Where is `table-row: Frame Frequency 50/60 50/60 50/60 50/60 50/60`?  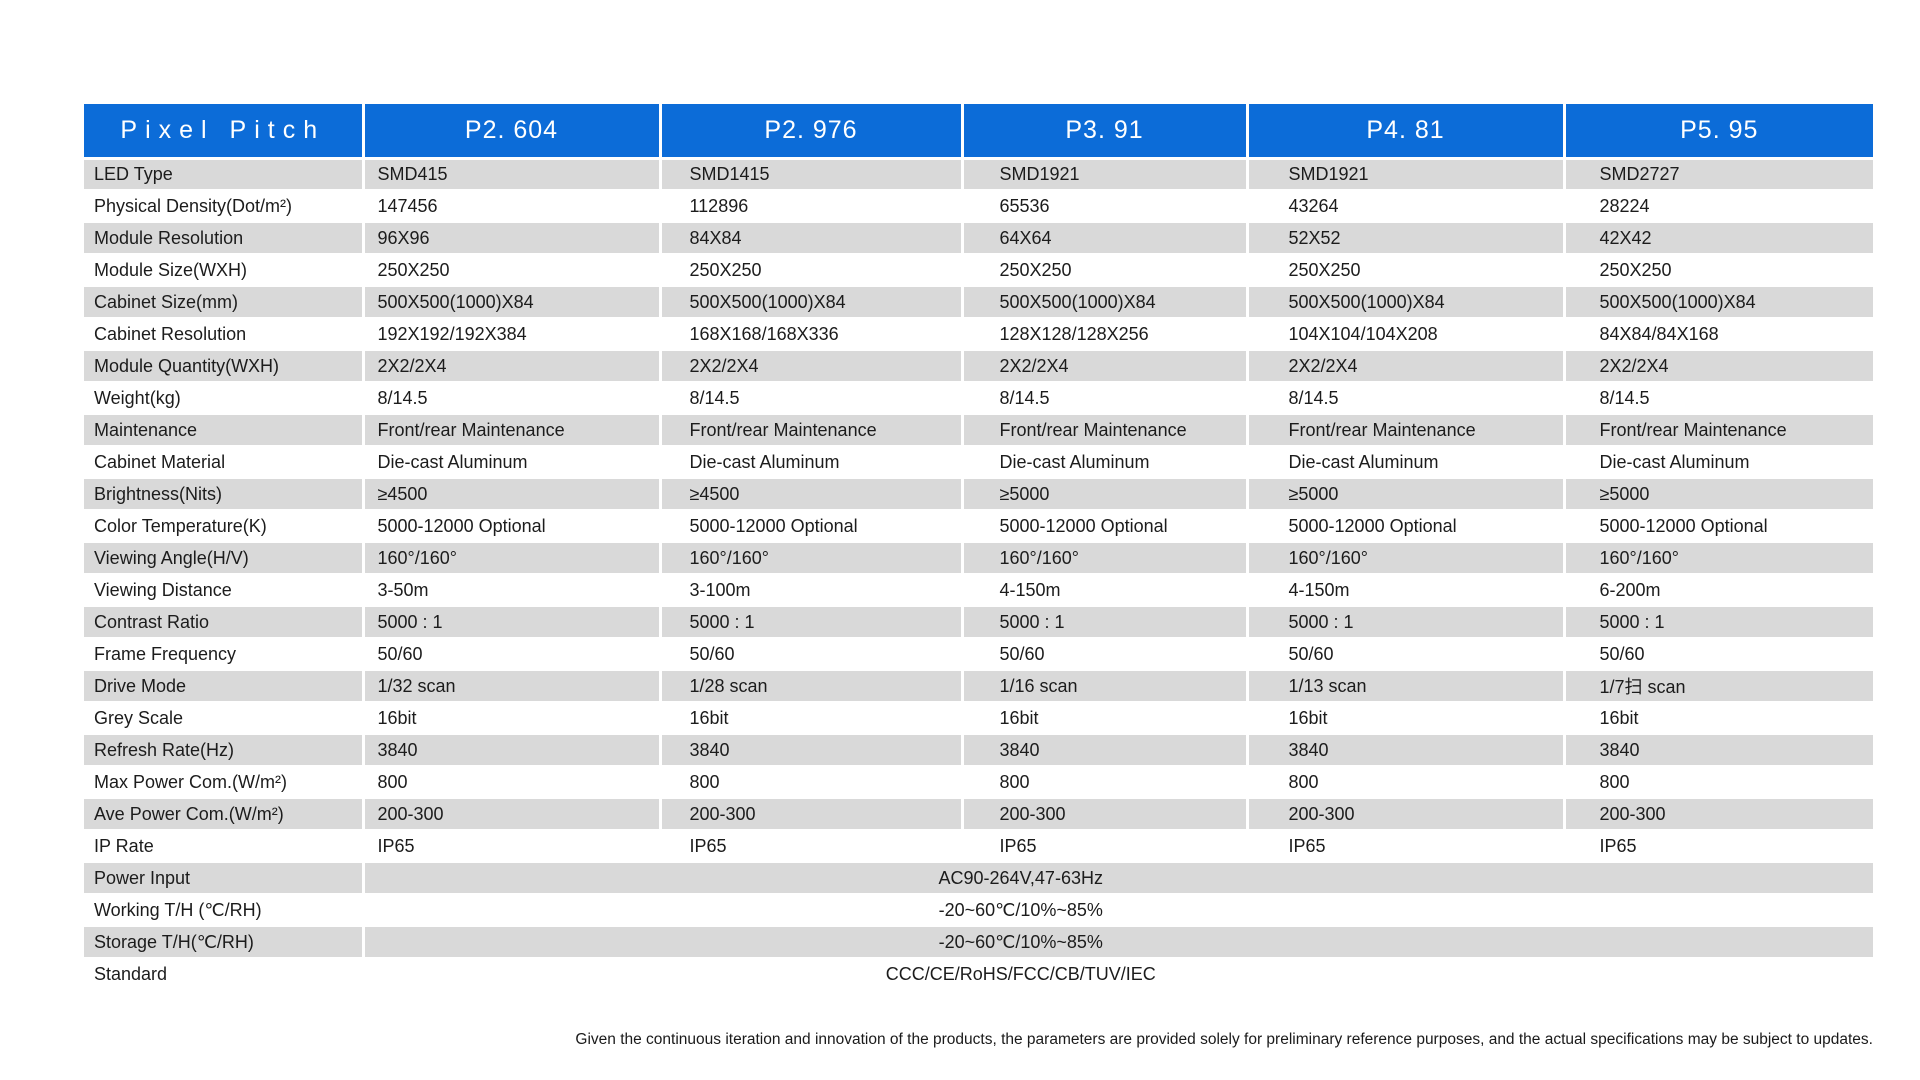
table-row: Frame Frequency 50/60 50/60 50/60 50/60 50/60 is located at coordinates (978, 654).